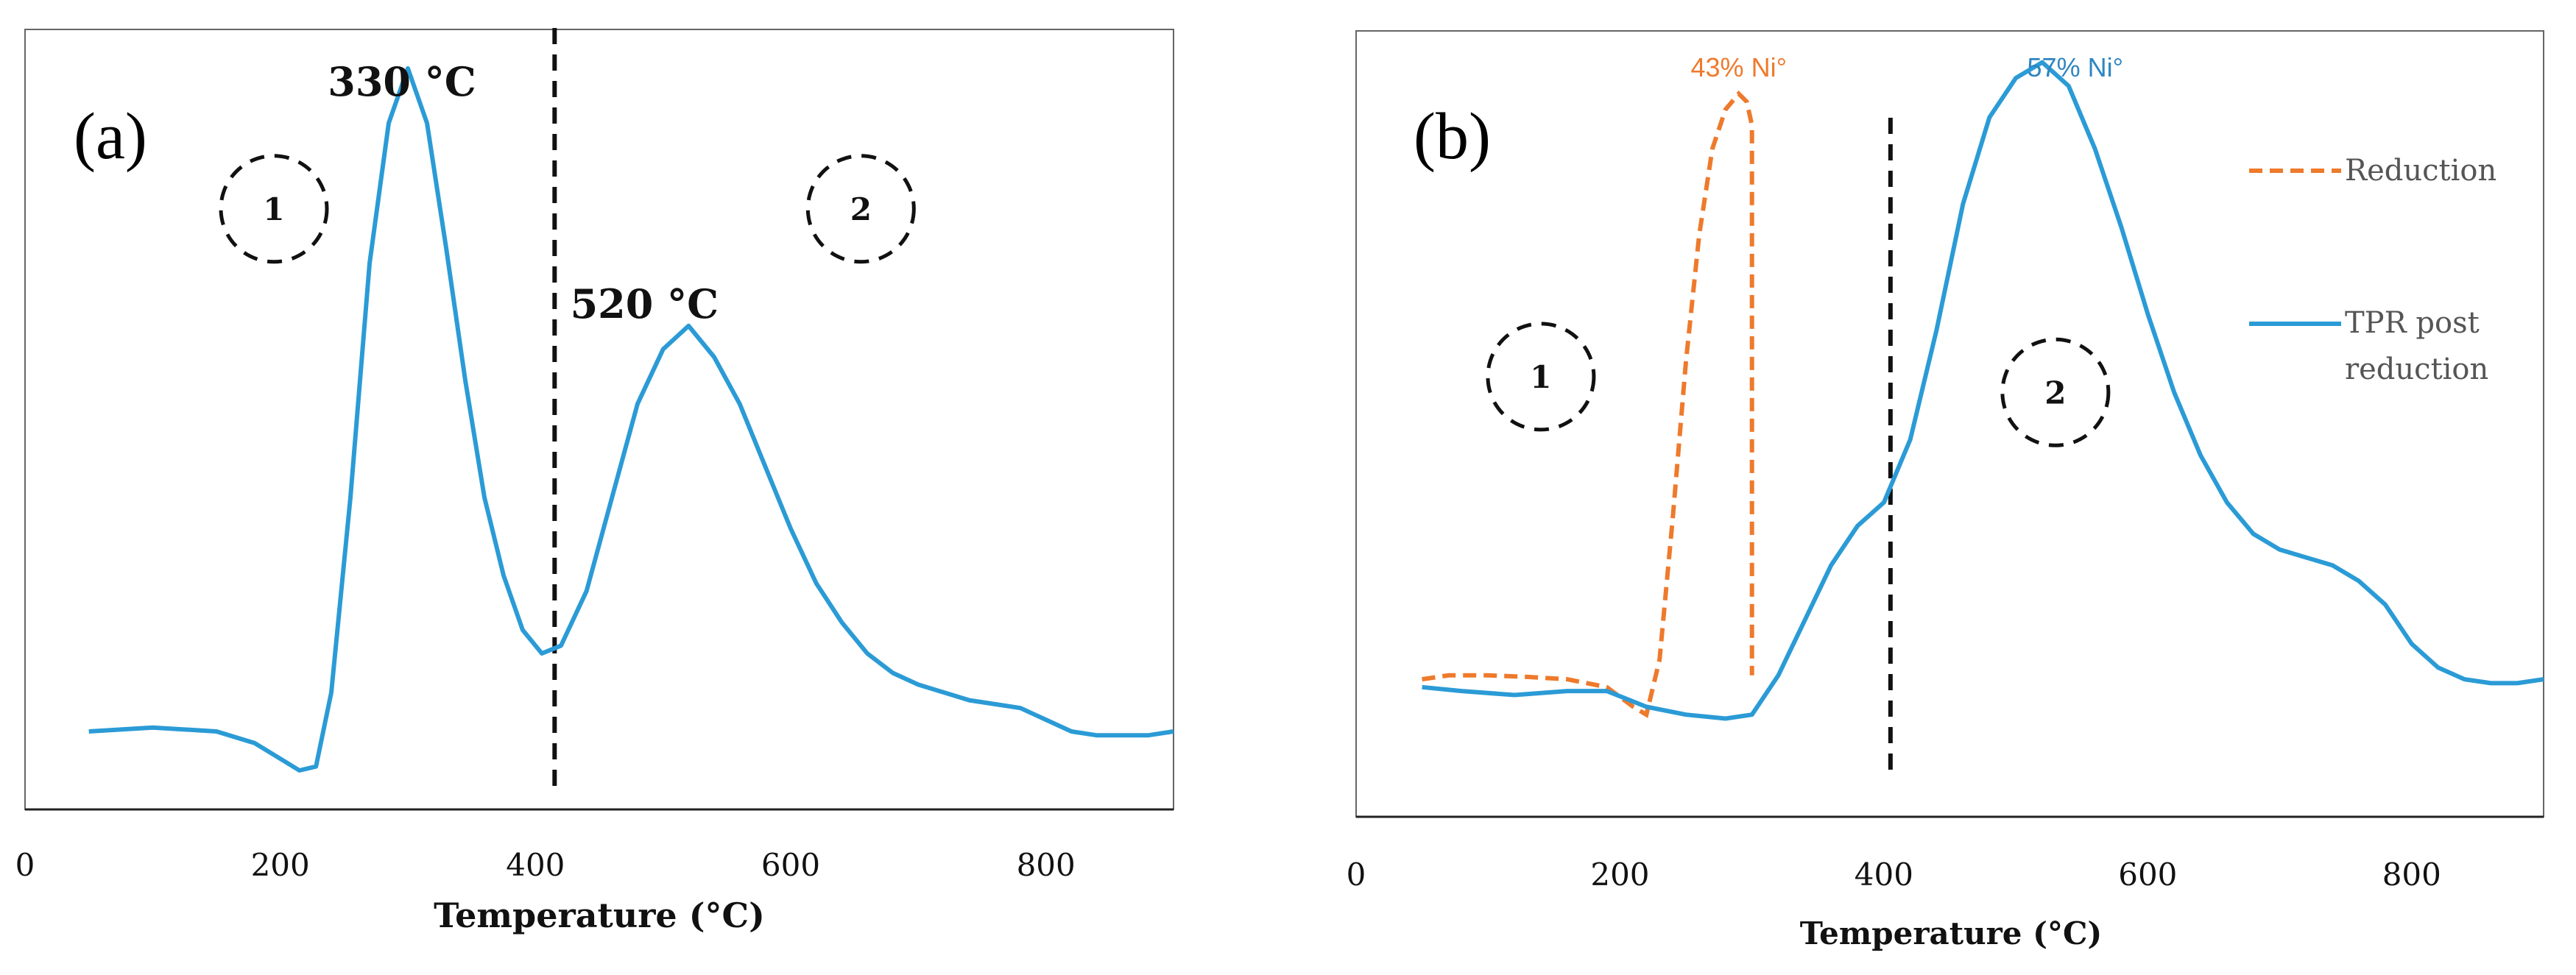 The height and width of the screenshot is (975, 2576). What do you see at coordinates (280, 865) in the screenshot?
I see `panel-a-x-tick-label: 200` at bounding box center [280, 865].